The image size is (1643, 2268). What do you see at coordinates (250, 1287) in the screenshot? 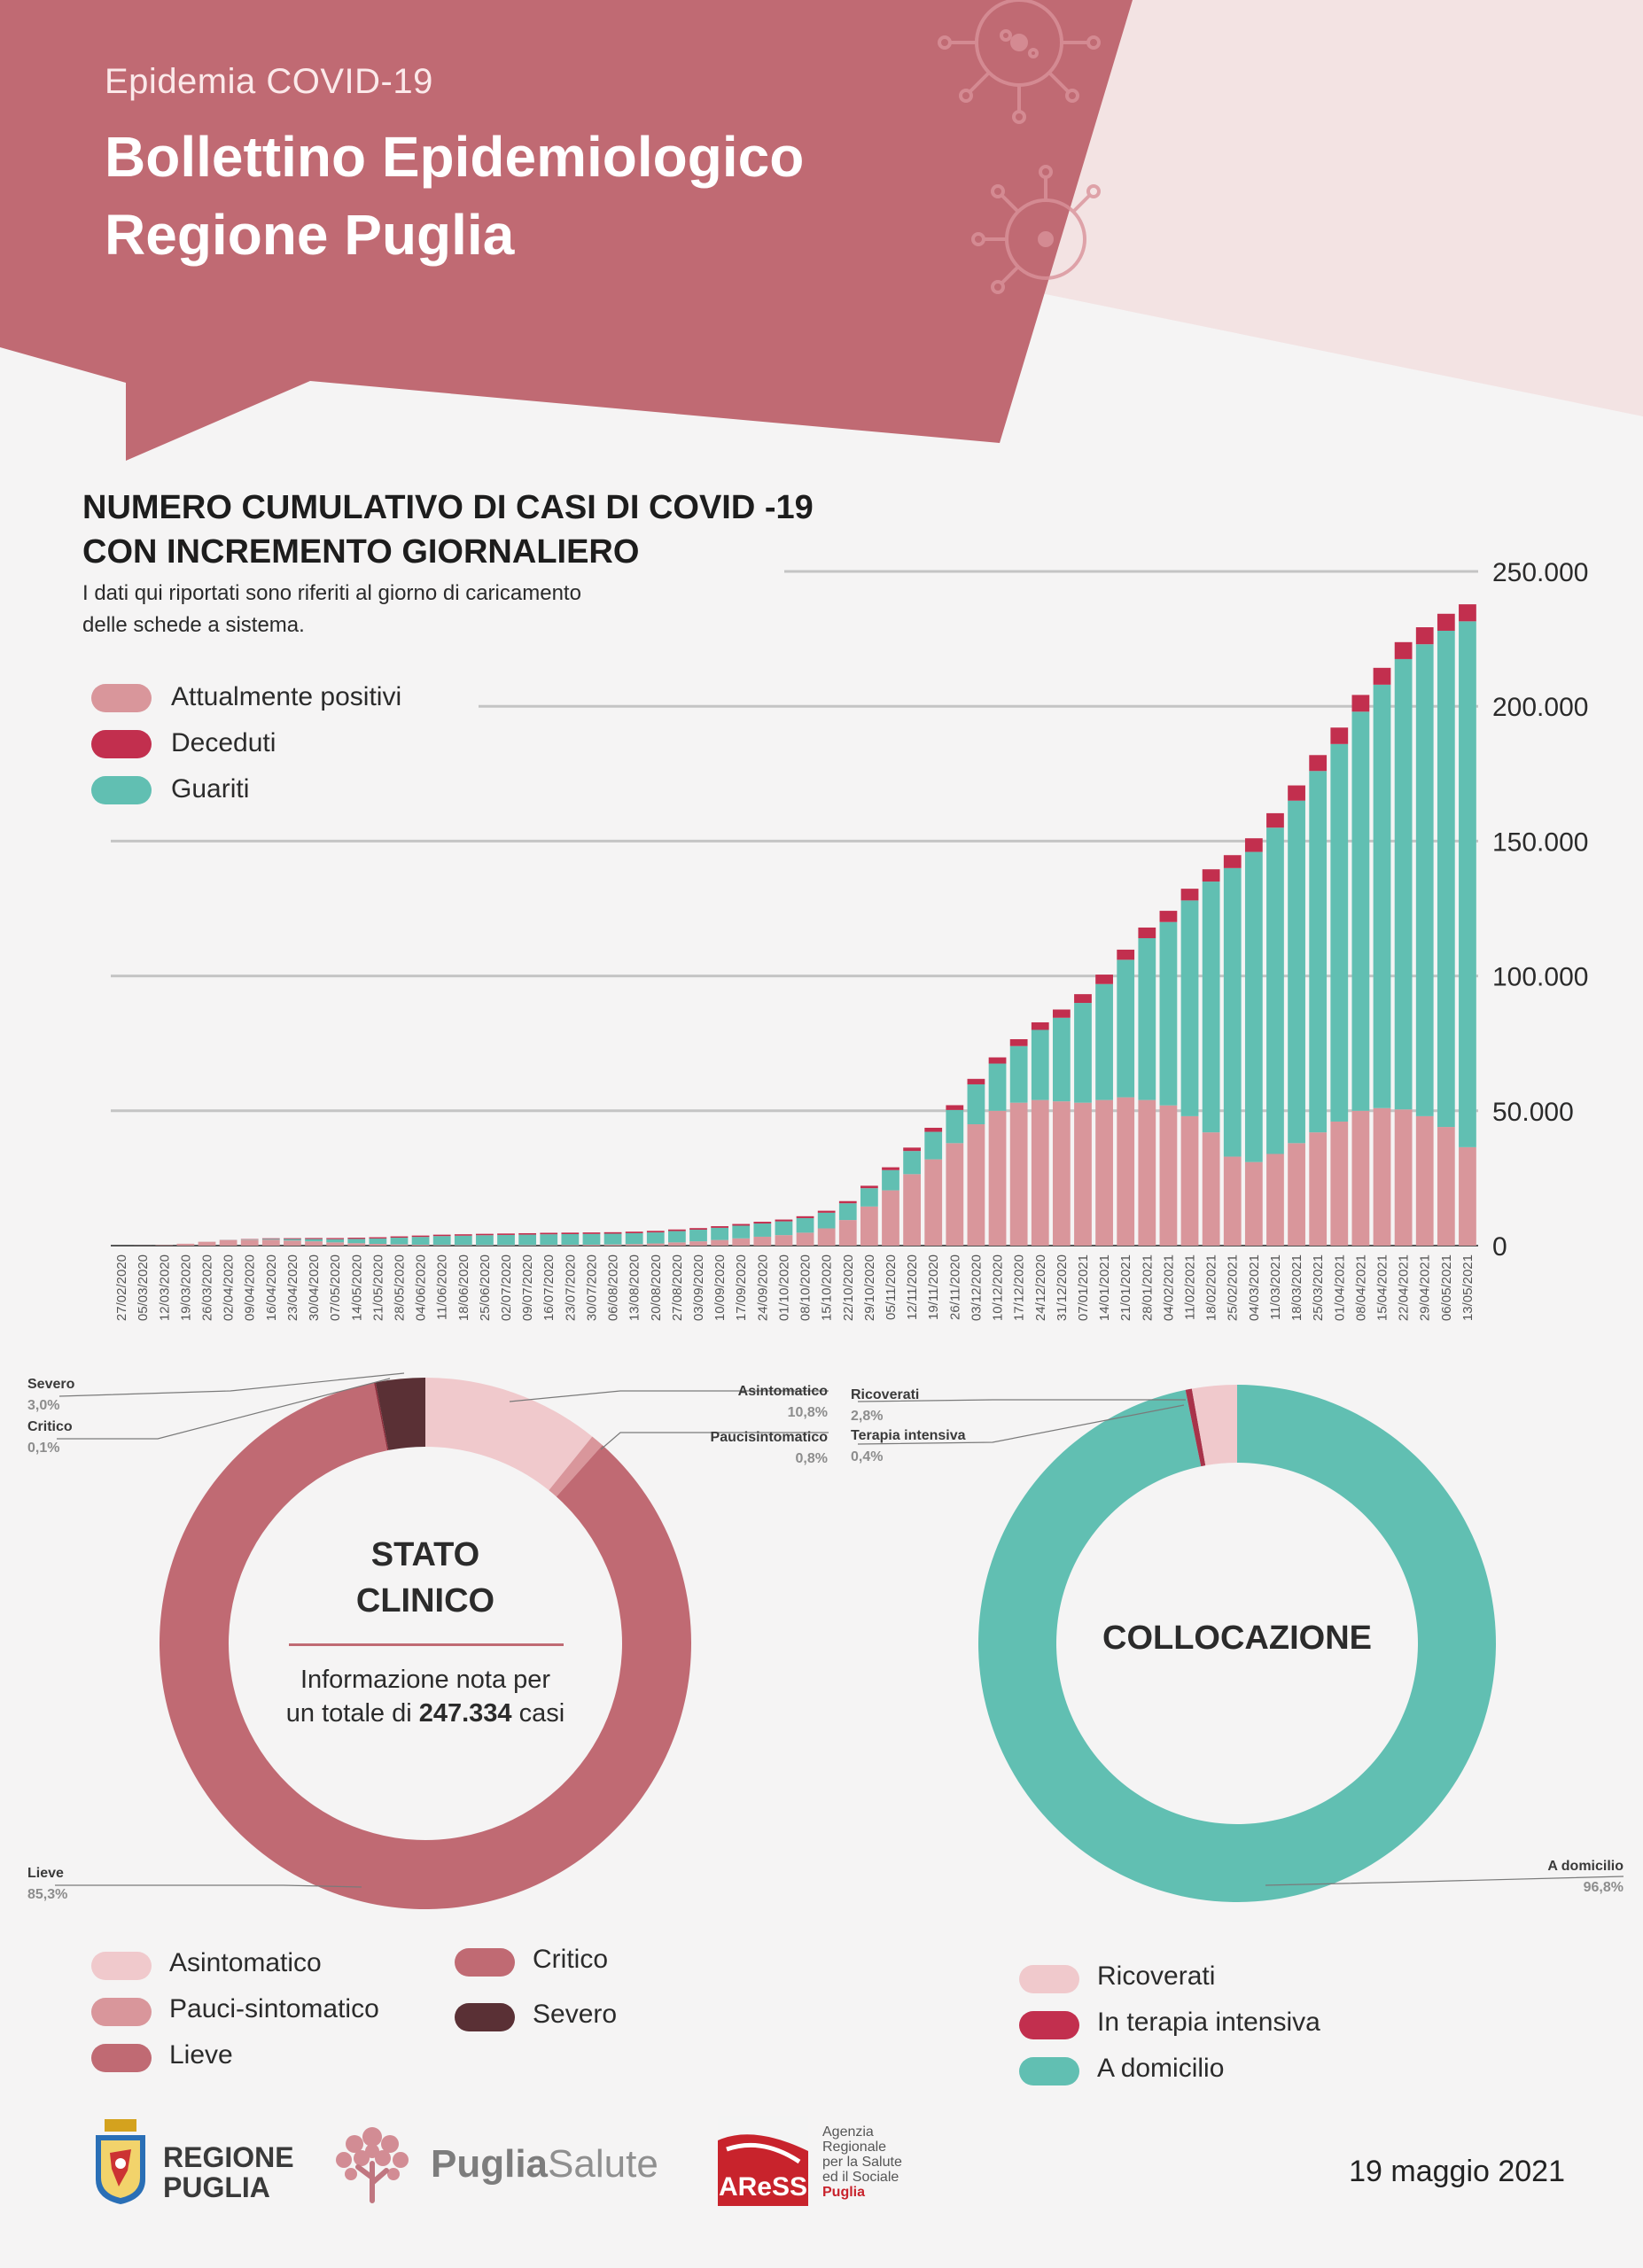
I see `x-tick-label: 09/04/2020` at bounding box center [250, 1287].